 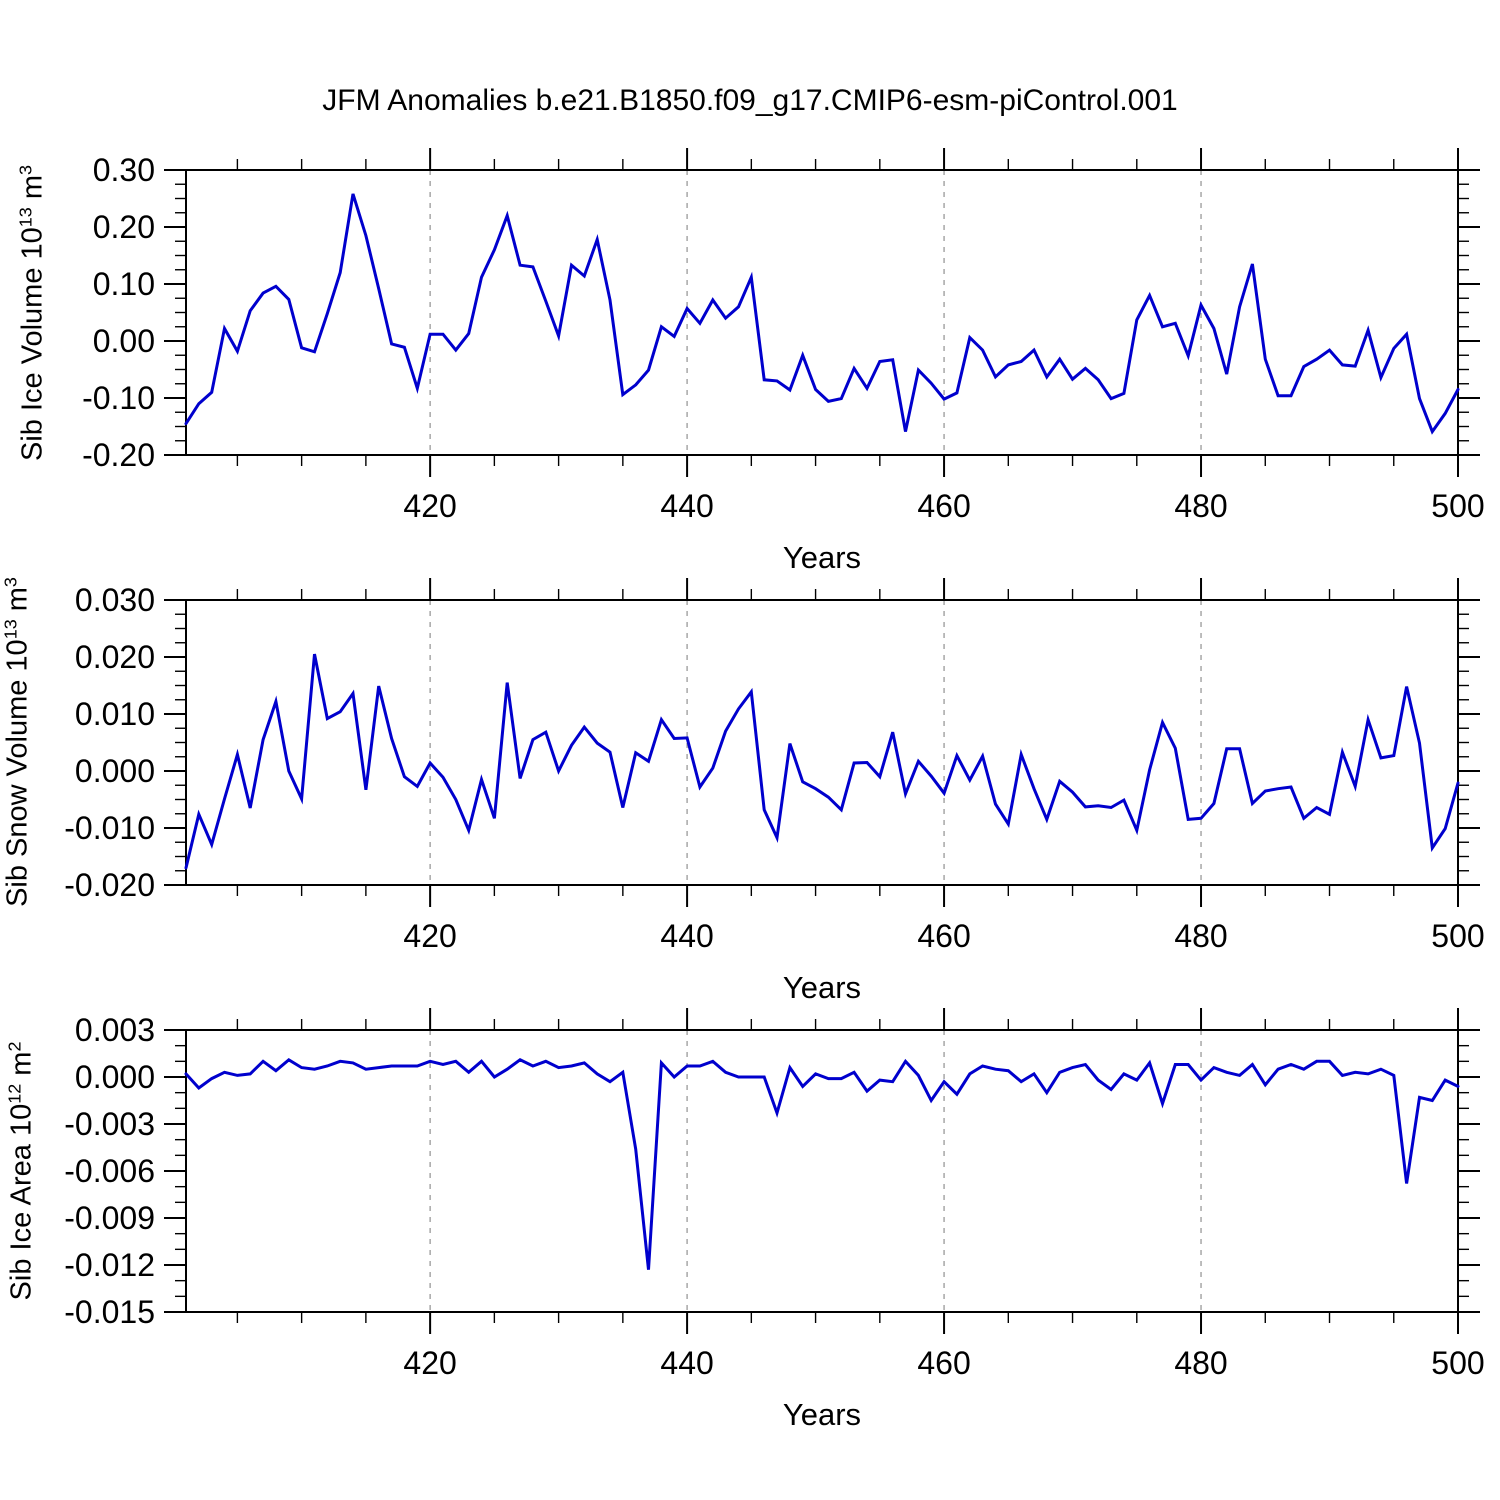 What do you see at coordinates (115, 600) in the screenshot?
I see `y-tick-label: 0.030` at bounding box center [115, 600].